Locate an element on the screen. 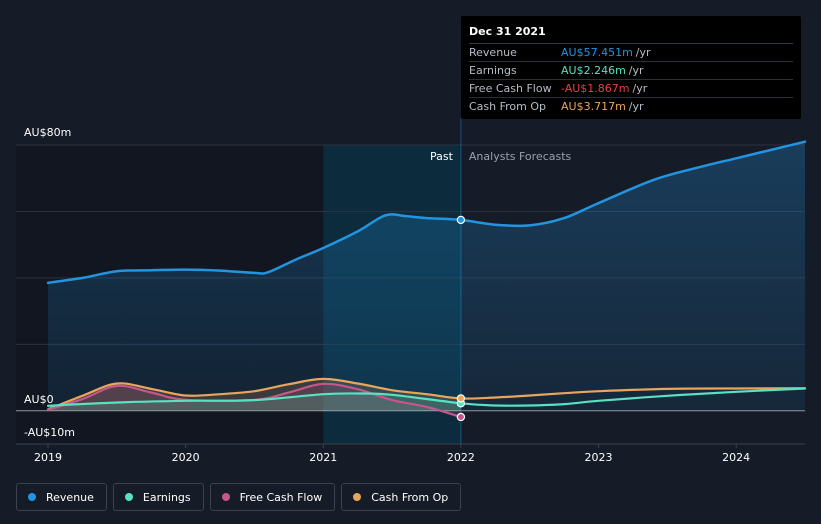  legend-item-cash-from-op: Cash From Op is located at coordinates (401, 497).